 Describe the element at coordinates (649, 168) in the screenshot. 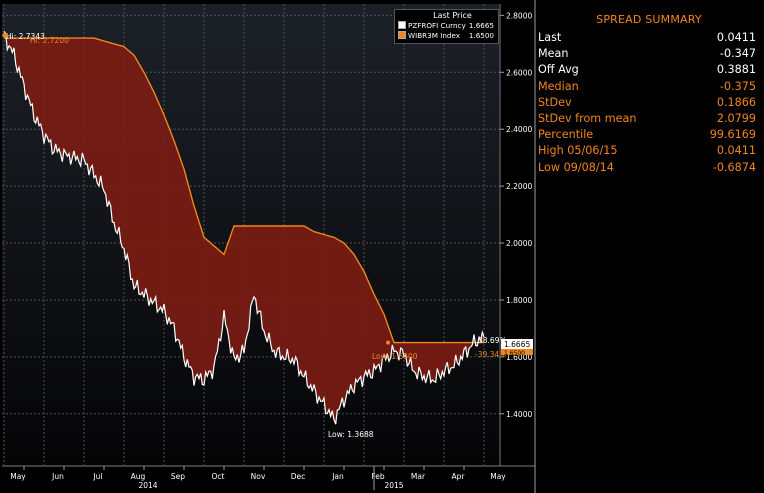

I see `summary-row: Low 09/08/14 -0.6874` at that location.